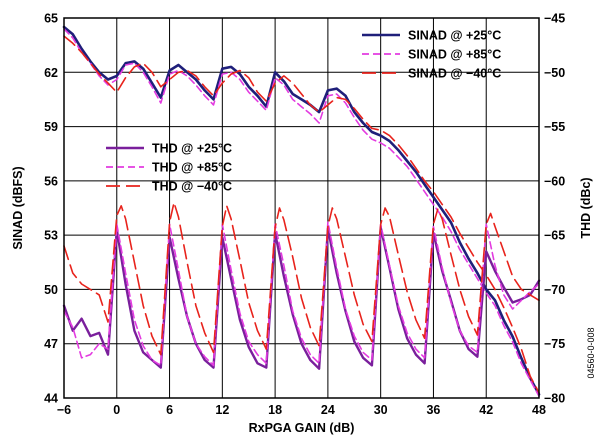 Image resolution: width=603 pixels, height=441 pixels. What do you see at coordinates (554, 344) in the screenshot?
I see `y-right-tick-label: −75` at bounding box center [554, 344].